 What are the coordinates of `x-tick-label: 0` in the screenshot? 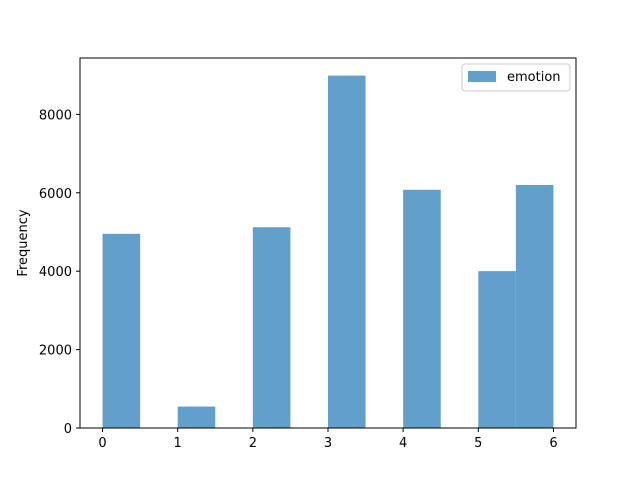 It's located at (102, 443).